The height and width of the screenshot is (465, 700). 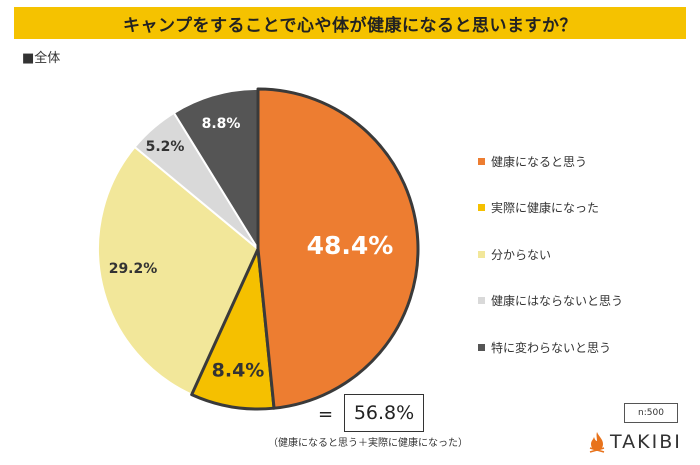 What do you see at coordinates (368, 443) in the screenshot?
I see `summary-note: （健康になると思う＋実際に健康になった）` at bounding box center [368, 443].